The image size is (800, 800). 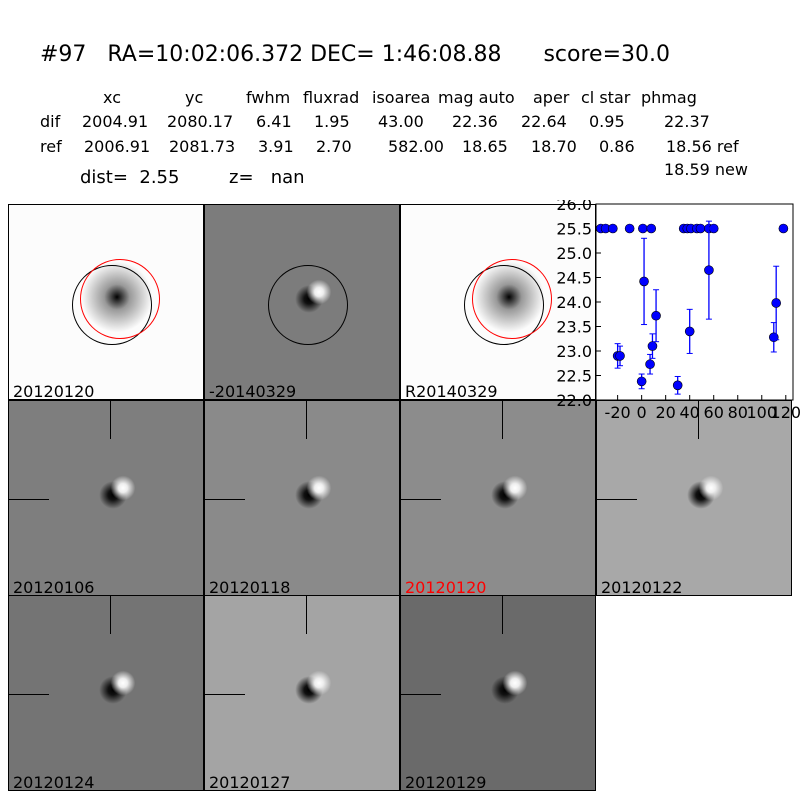 What do you see at coordinates (331, 97) in the screenshot?
I see `column-header: fluxrad` at bounding box center [331, 97].